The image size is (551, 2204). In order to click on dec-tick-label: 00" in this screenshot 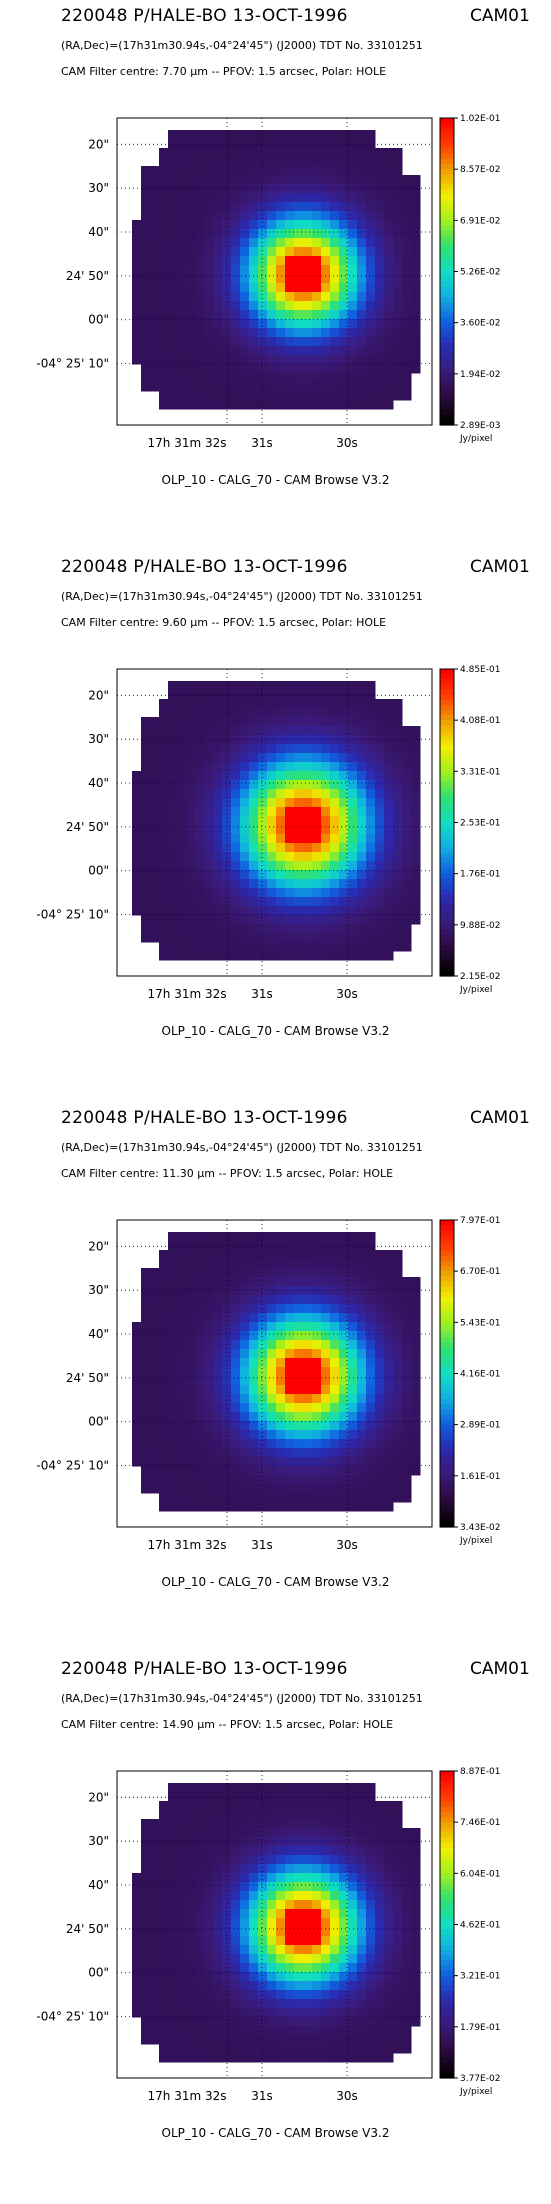, I will do `click(98, 1973)`.